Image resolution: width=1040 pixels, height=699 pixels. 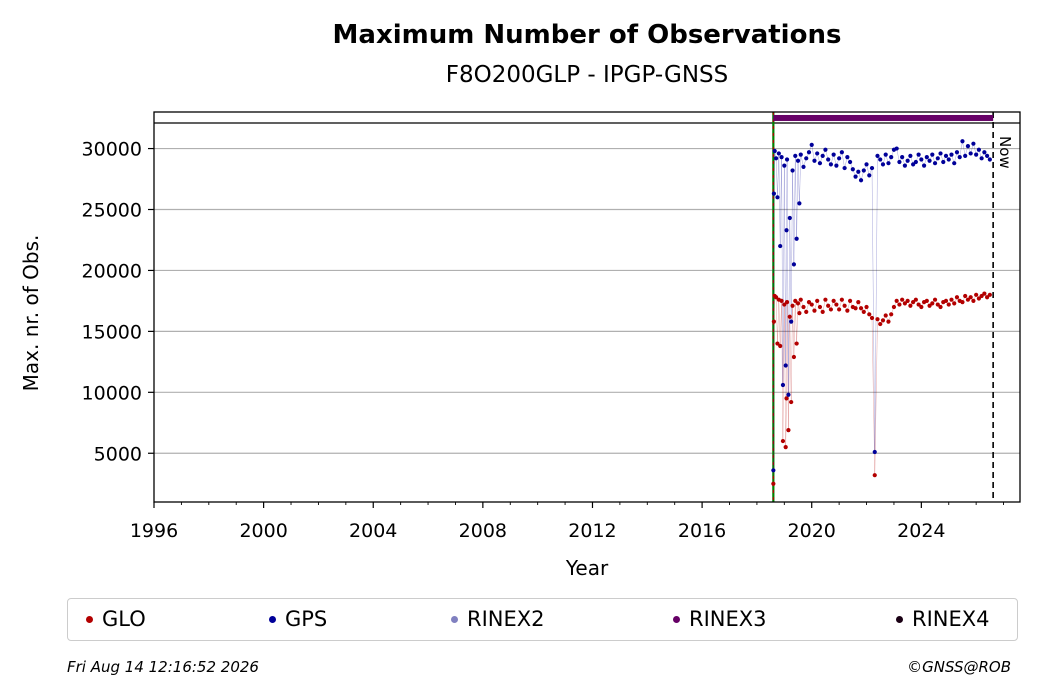 What do you see at coordinates (921, 531) in the screenshot?
I see `x-tick-label: 2024` at bounding box center [921, 531].